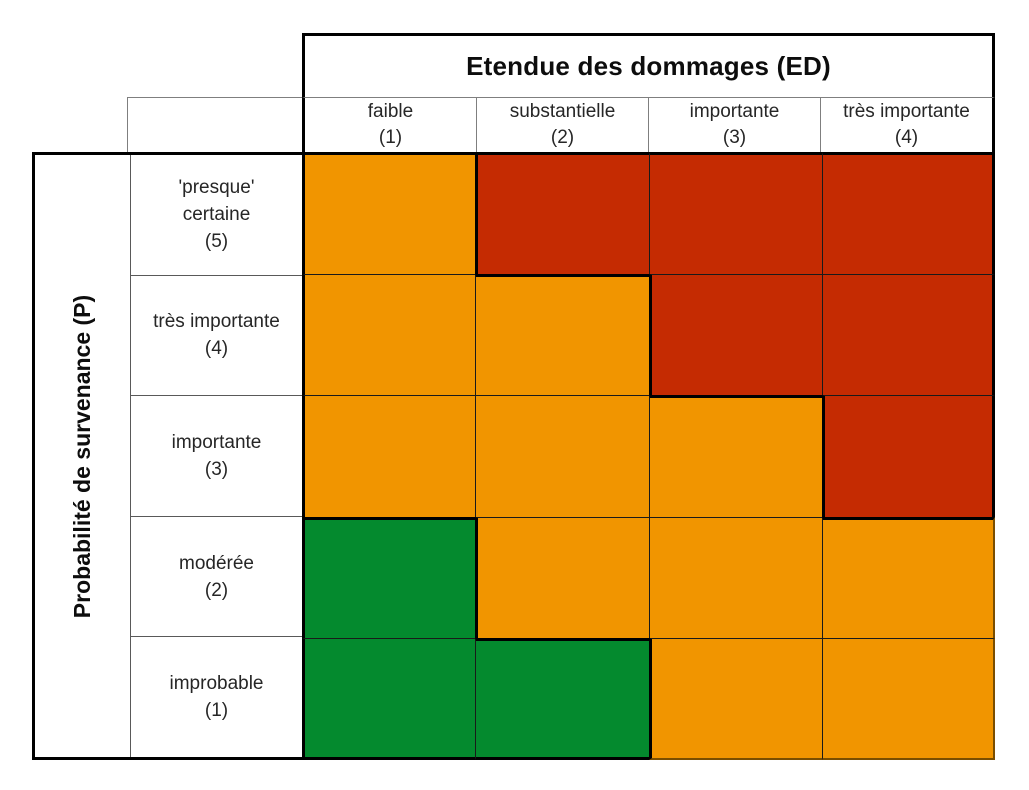  What do you see at coordinates (562, 111) in the screenshot?
I see `column-header-label: substantielle` at bounding box center [562, 111].